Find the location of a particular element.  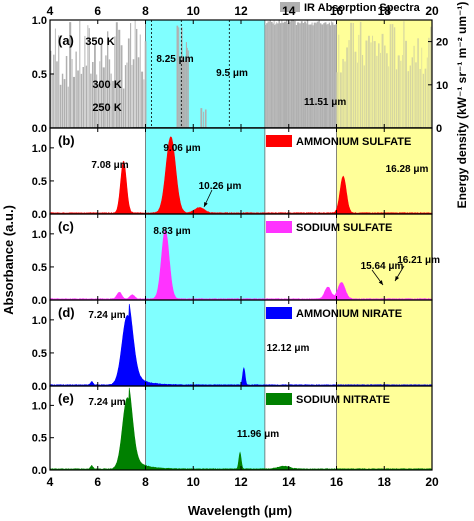

x-tick-label-bottom: 10 is located at coordinates (194, 482).